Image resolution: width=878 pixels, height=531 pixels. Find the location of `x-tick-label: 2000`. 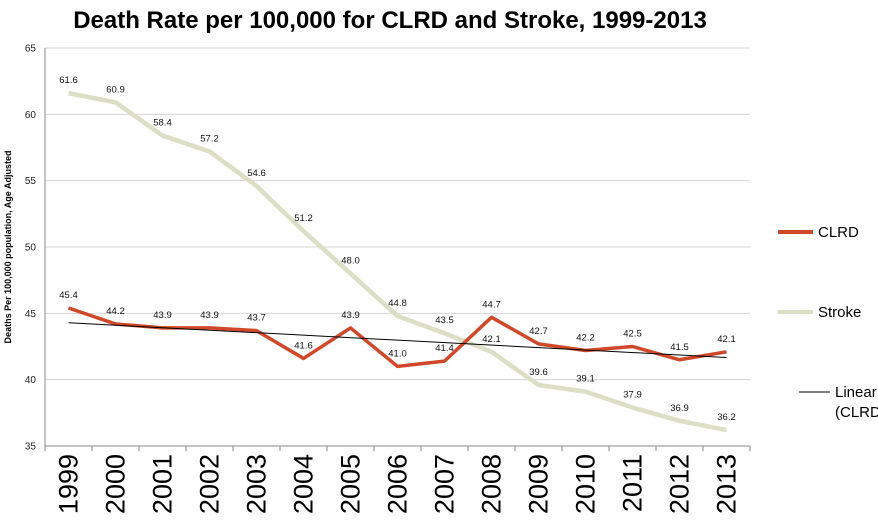

x-tick-label: 2000 is located at coordinates (116, 484).